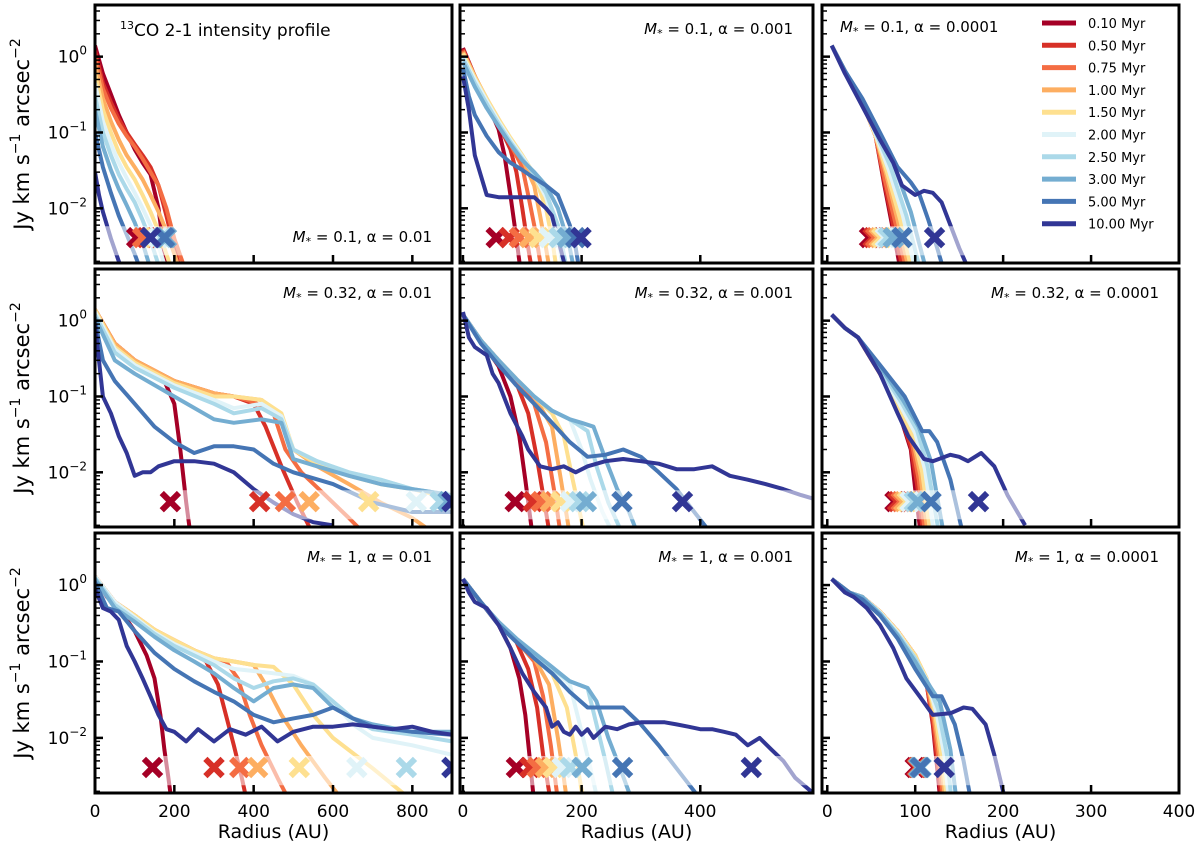 This screenshot has height=850, width=1200. I want to click on legend-item: 3.00 Myr, so click(1094, 180).